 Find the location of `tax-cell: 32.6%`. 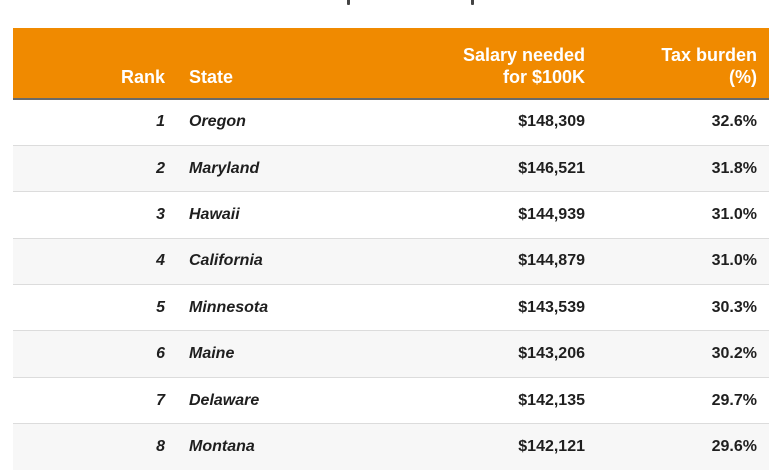

tax-cell: 32.6% is located at coordinates (683, 122).